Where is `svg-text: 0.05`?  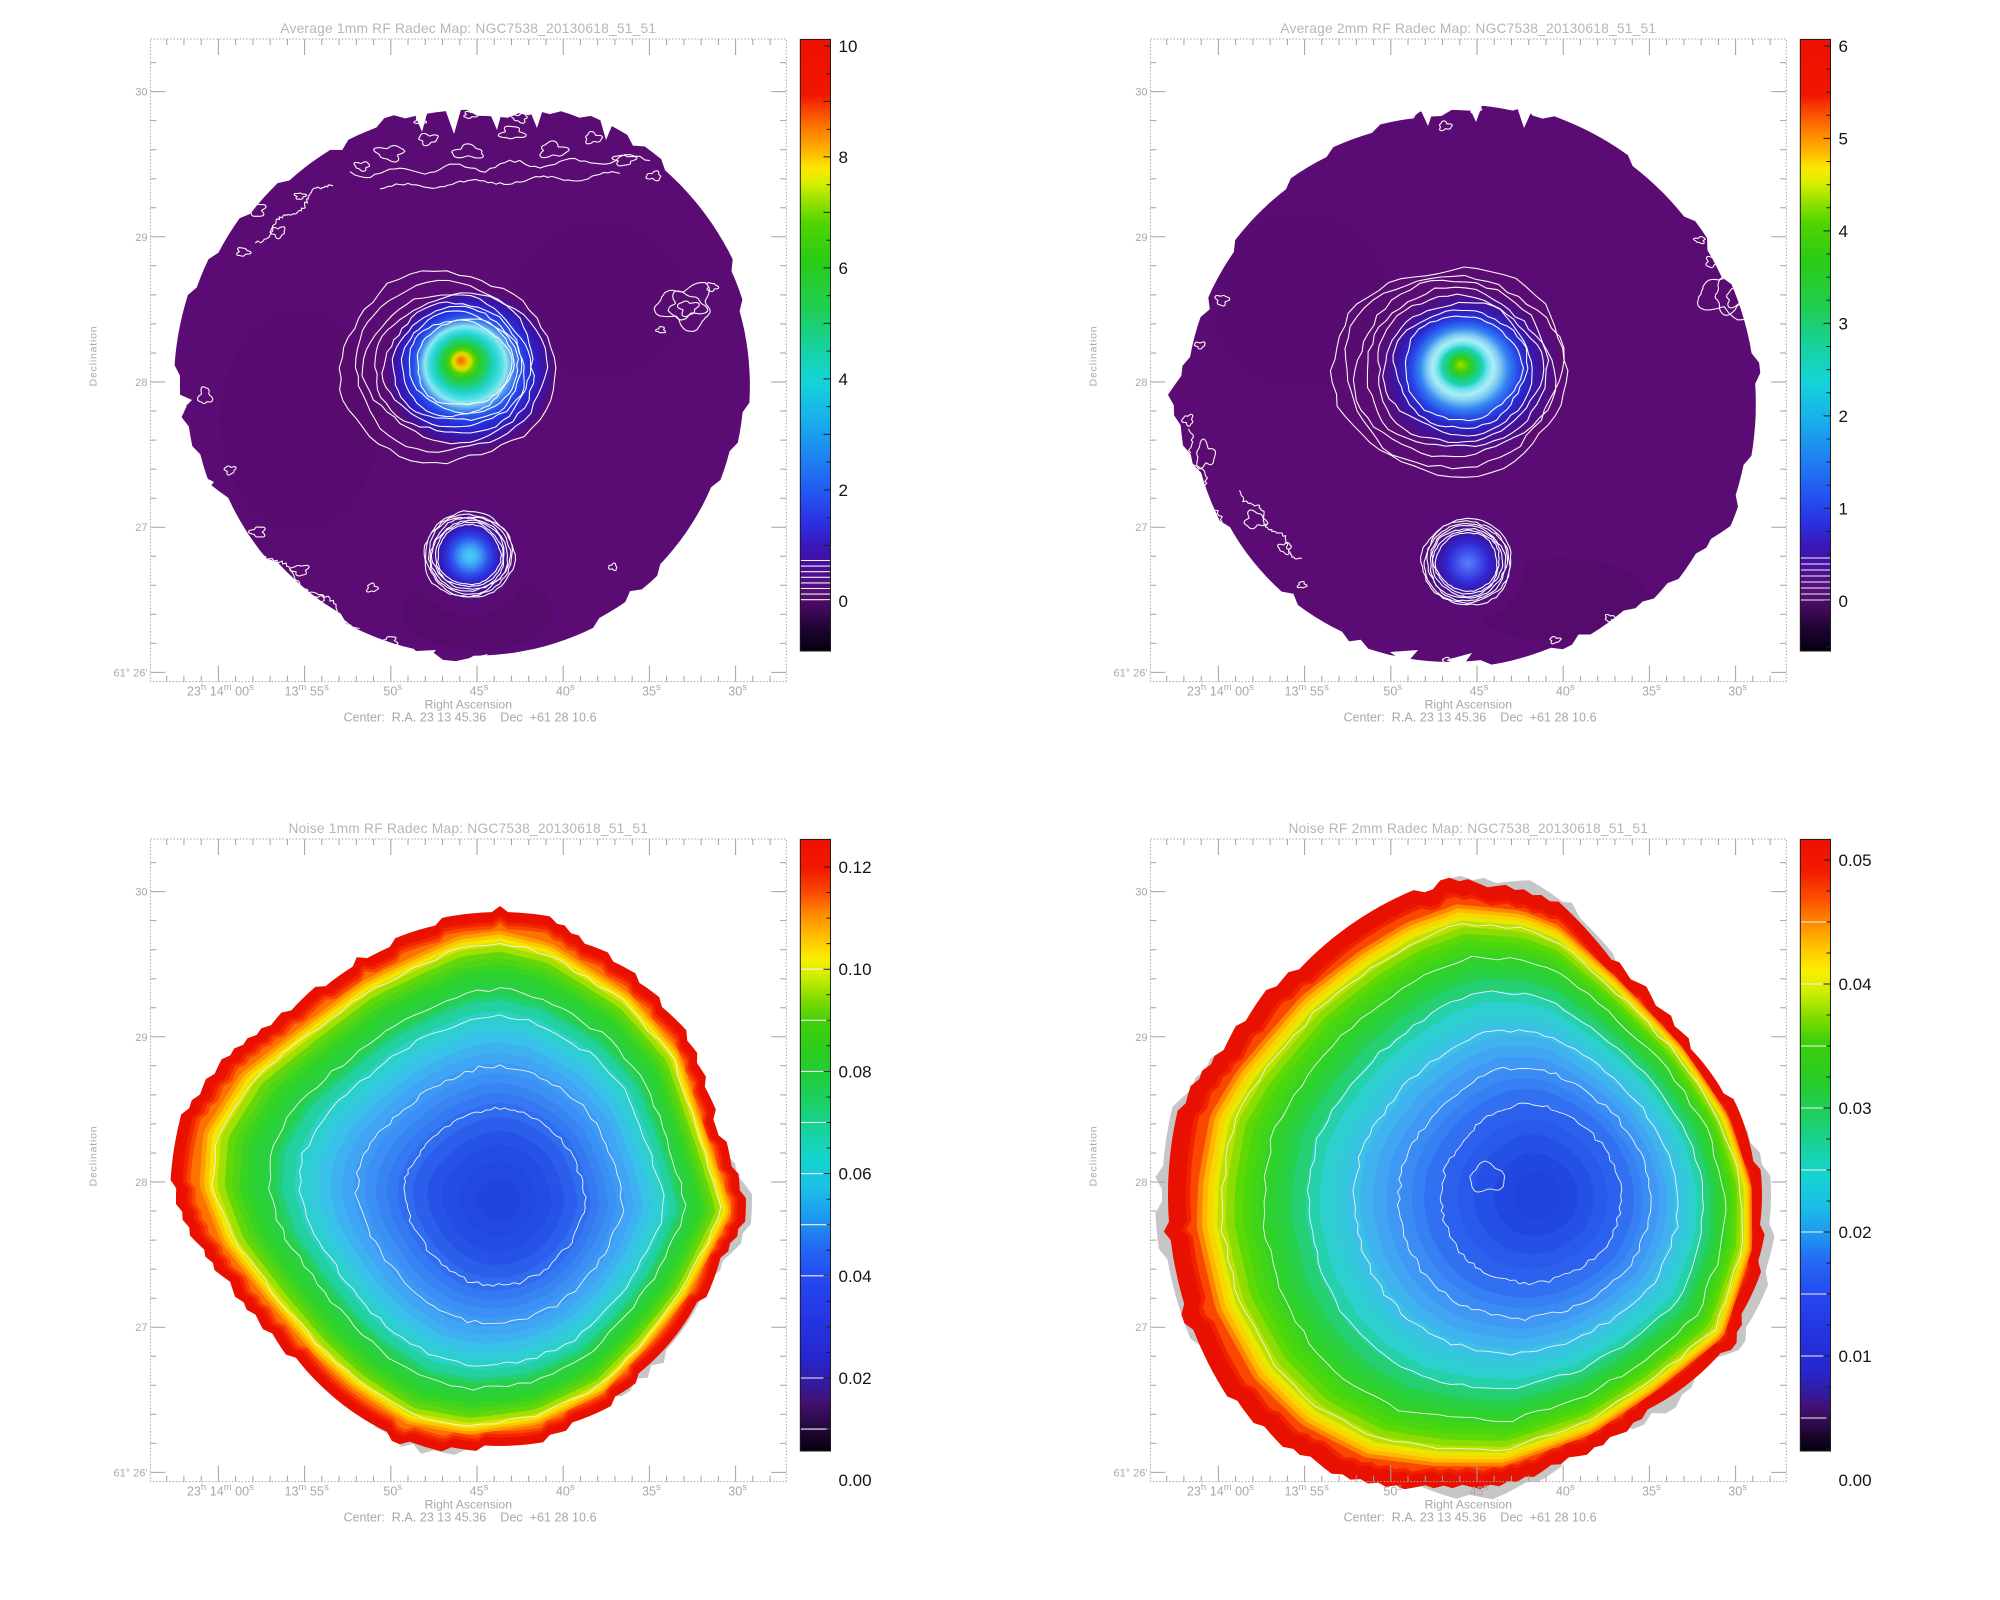
svg-text: 0.05 is located at coordinates (1855, 860).